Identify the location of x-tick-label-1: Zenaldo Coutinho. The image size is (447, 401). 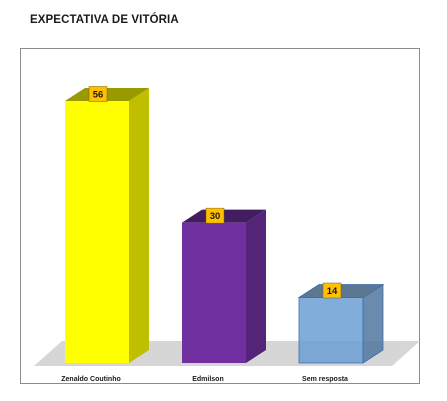
(91, 379).